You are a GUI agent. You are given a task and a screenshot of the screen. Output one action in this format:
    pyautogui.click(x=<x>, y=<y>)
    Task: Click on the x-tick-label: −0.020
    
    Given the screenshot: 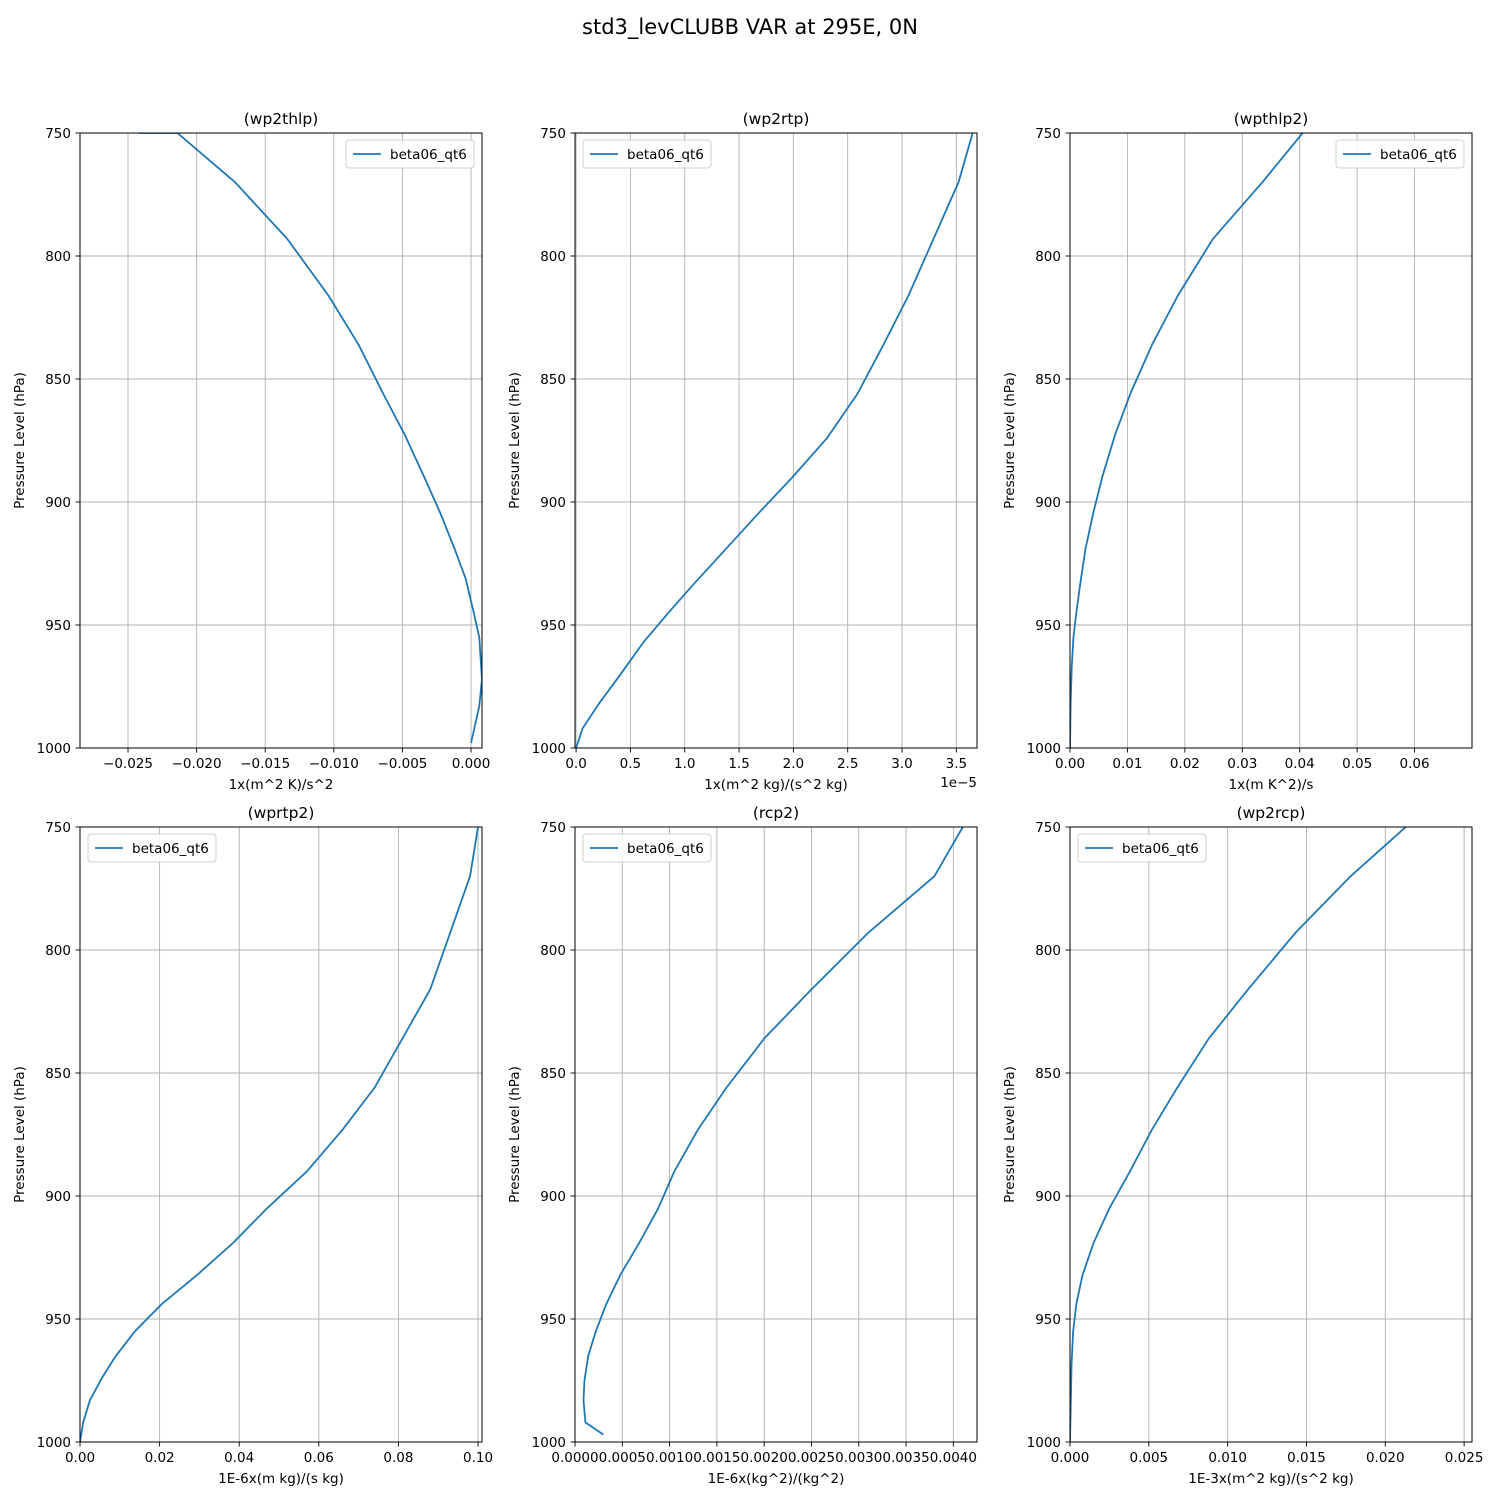 What is the action you would take?
    pyautogui.click(x=197, y=764)
    